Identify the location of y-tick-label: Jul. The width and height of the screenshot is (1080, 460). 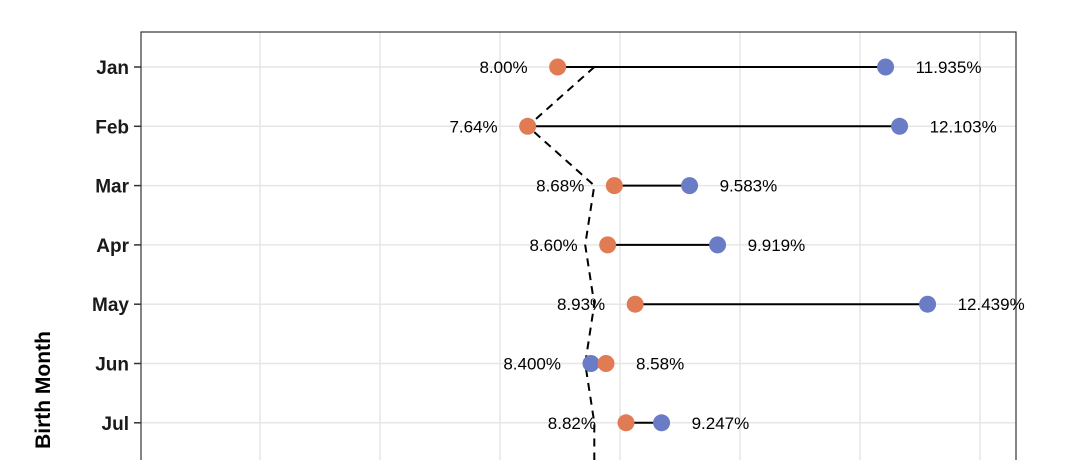
(115, 424).